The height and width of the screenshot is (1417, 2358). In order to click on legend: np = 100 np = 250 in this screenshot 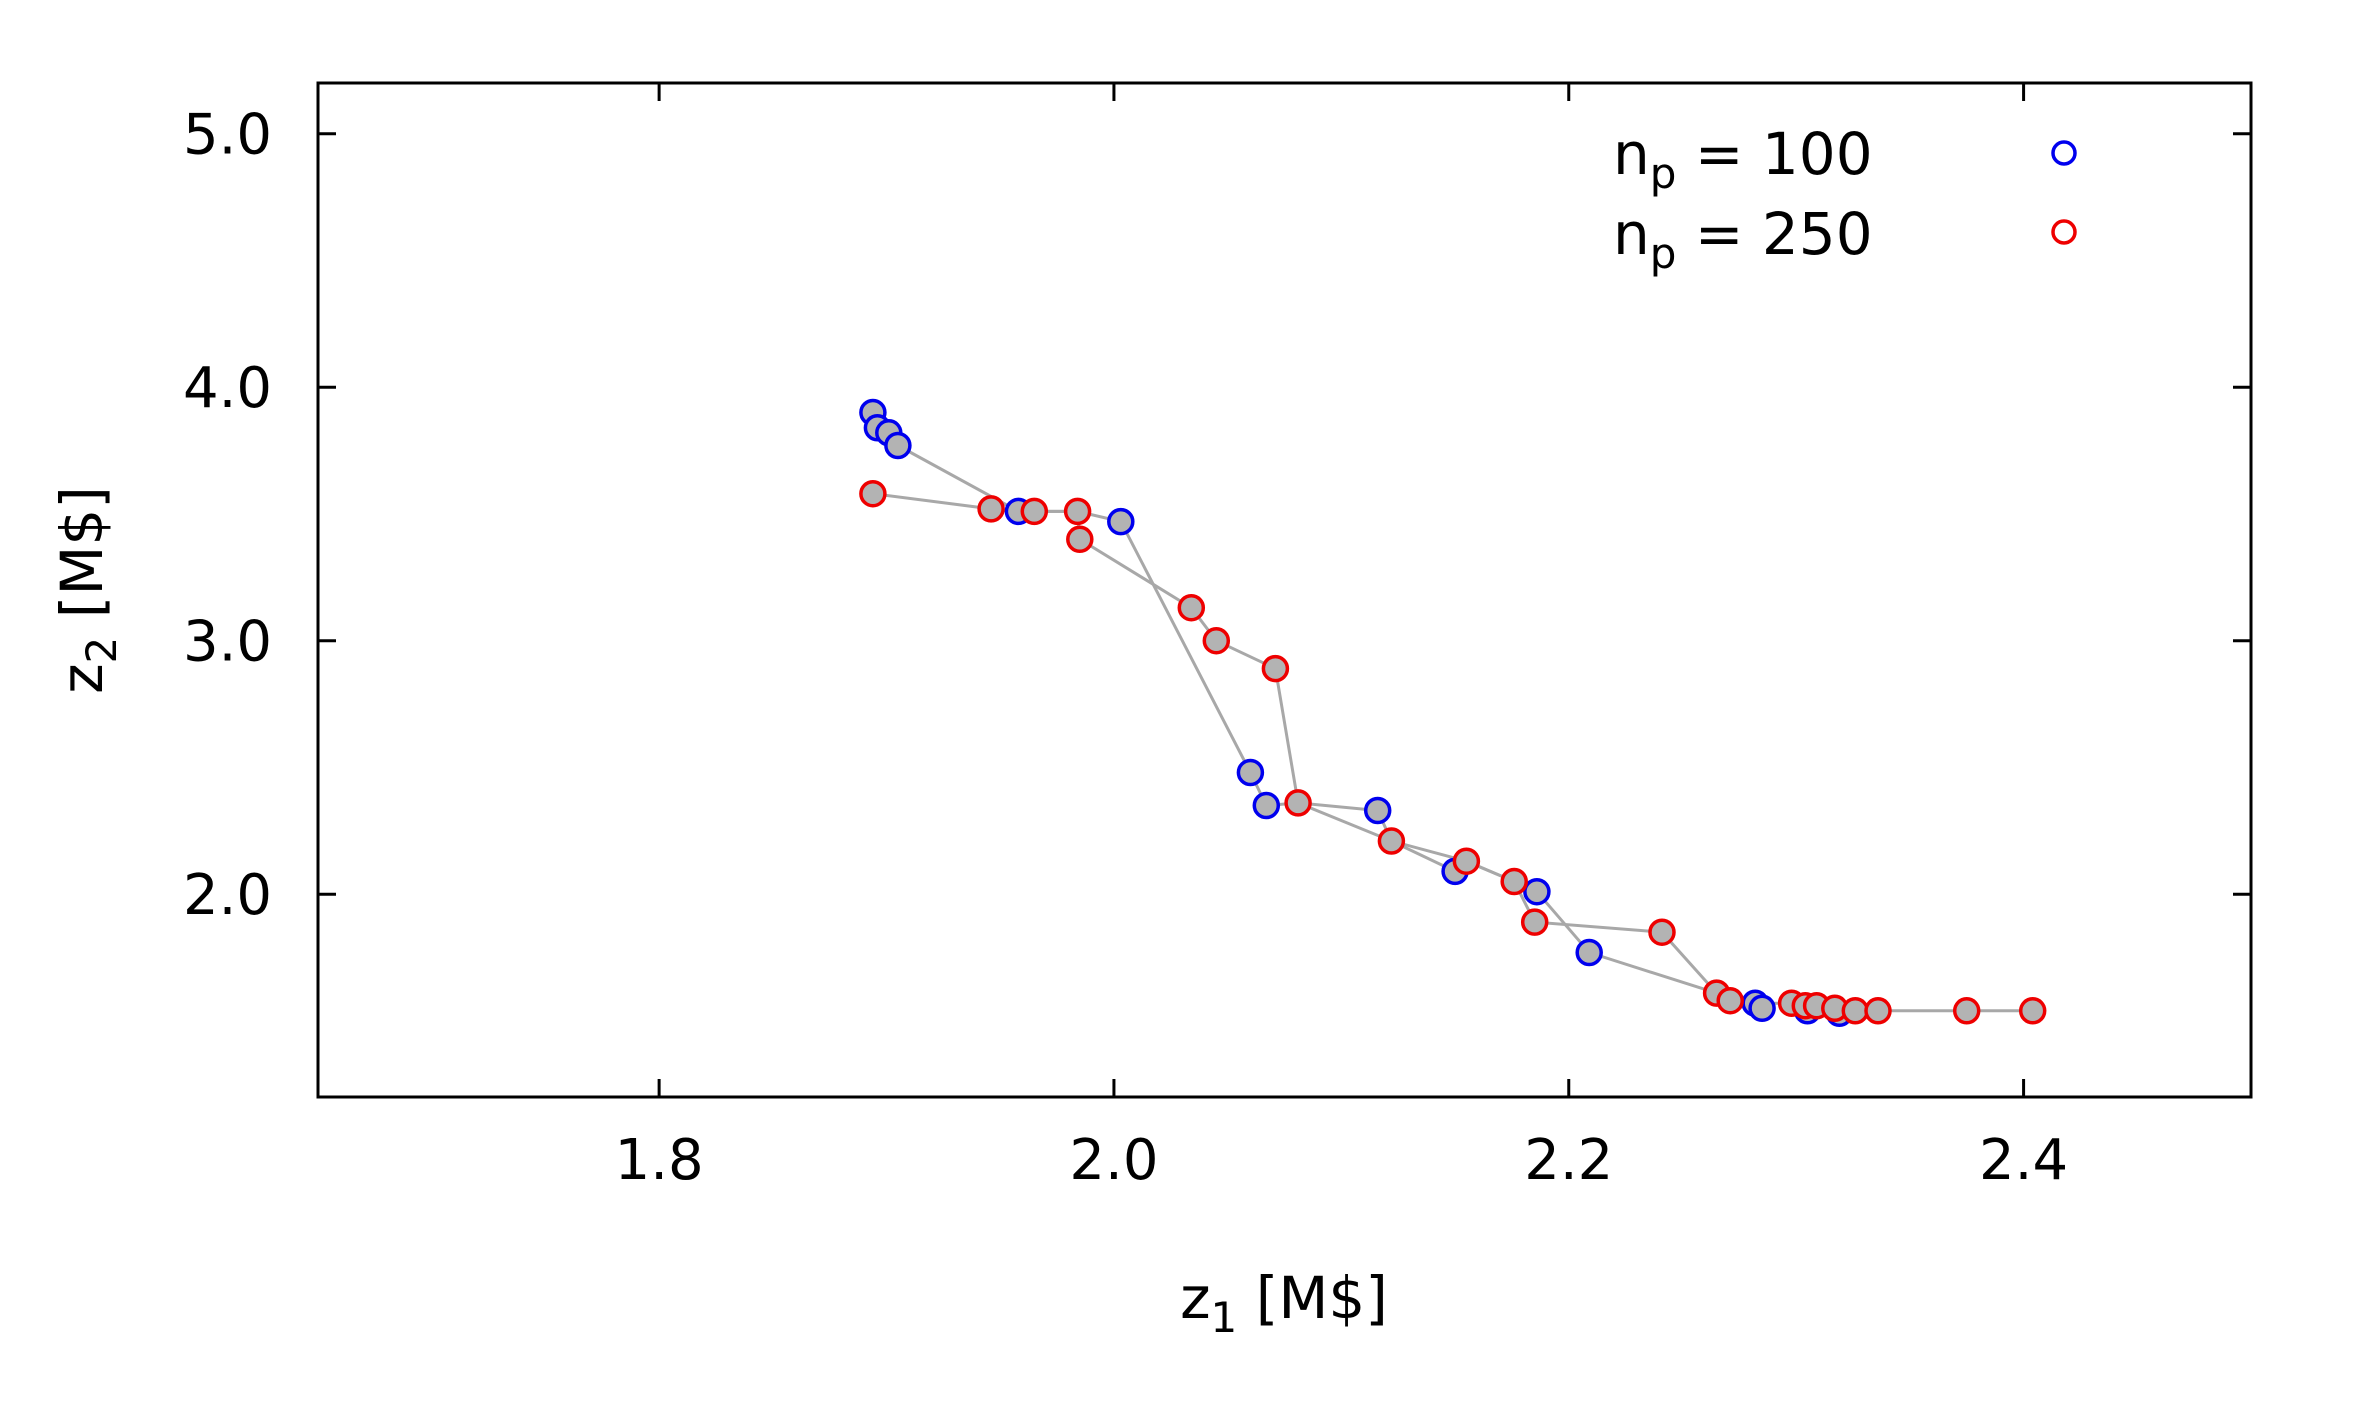, I will do `click(1845, 199)`.